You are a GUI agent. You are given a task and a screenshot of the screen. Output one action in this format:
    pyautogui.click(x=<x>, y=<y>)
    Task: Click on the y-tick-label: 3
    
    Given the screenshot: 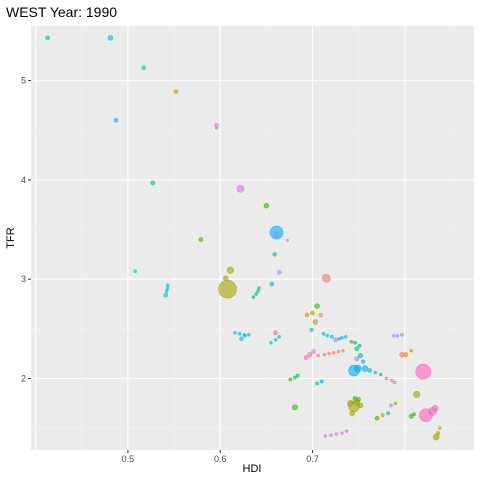 What is the action you would take?
    pyautogui.click(x=23, y=279)
    